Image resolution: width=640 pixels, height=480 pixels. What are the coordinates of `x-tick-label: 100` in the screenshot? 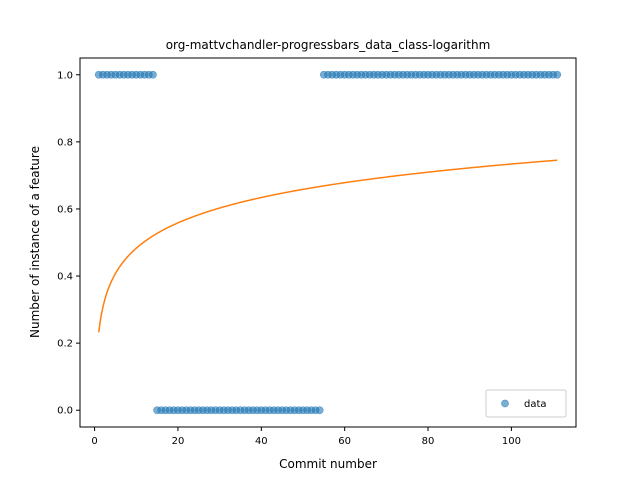 It's located at (511, 441).